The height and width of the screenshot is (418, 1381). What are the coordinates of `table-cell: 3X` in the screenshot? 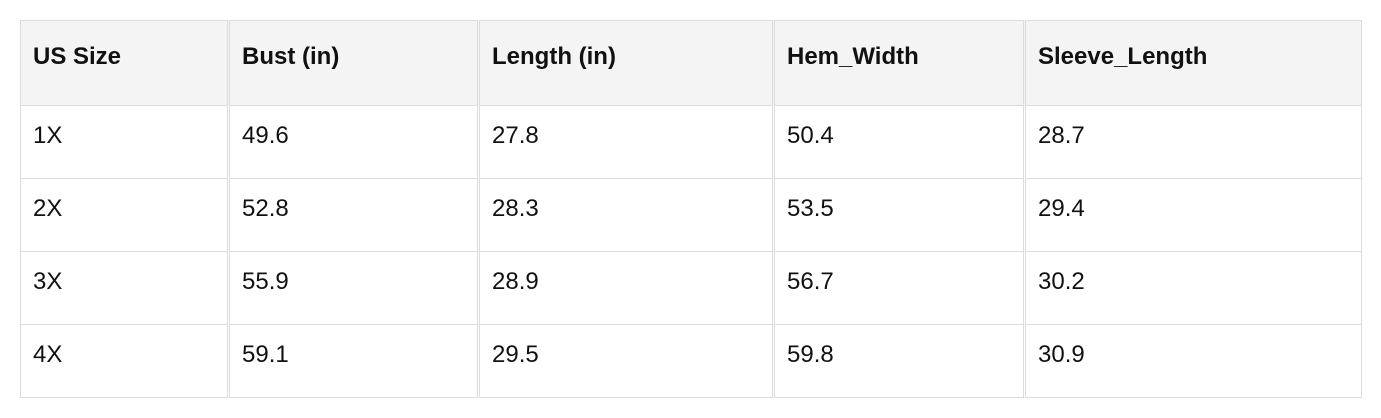 It's located at (124, 288).